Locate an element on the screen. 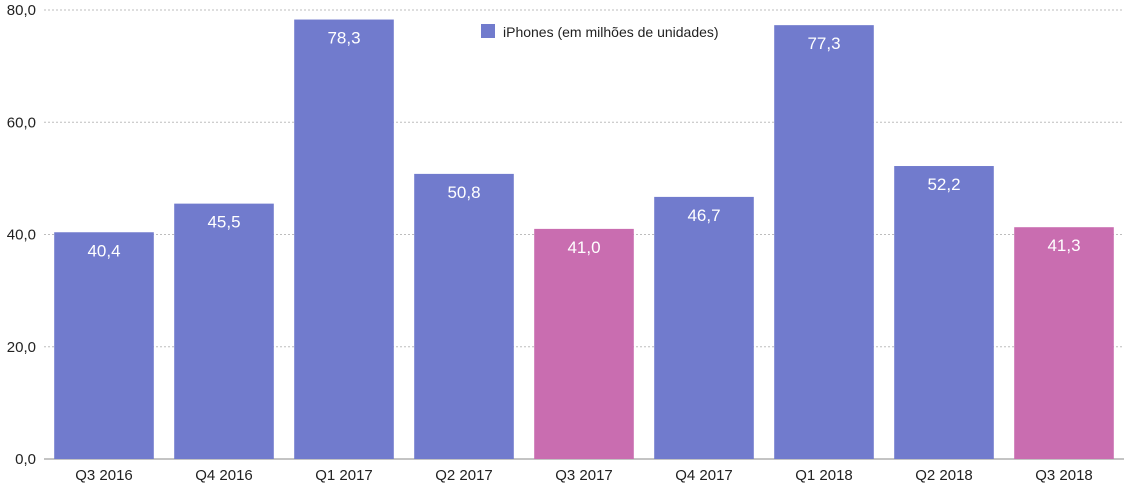 The width and height of the screenshot is (1133, 489). data-label: 78,3 is located at coordinates (343, 38).